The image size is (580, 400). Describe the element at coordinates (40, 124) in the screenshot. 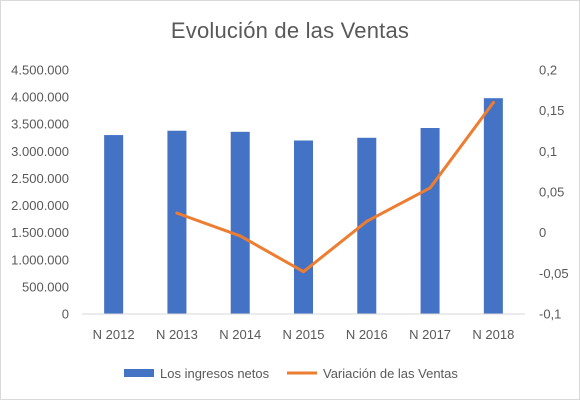

I see `y-left-tick-label: 3.500.000` at that location.